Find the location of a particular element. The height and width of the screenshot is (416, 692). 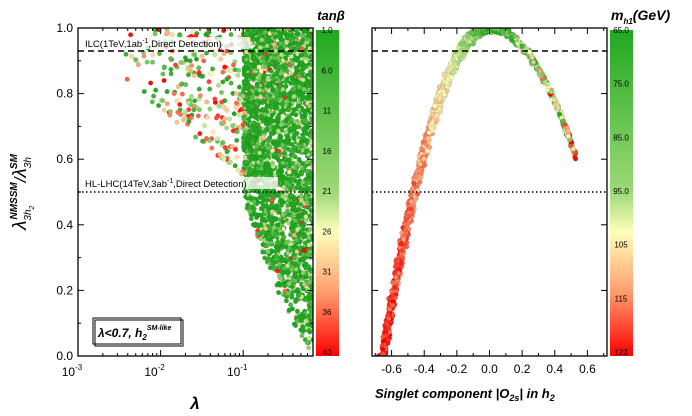

colorbar-tick-label: 1.0 is located at coordinates (327, 30).